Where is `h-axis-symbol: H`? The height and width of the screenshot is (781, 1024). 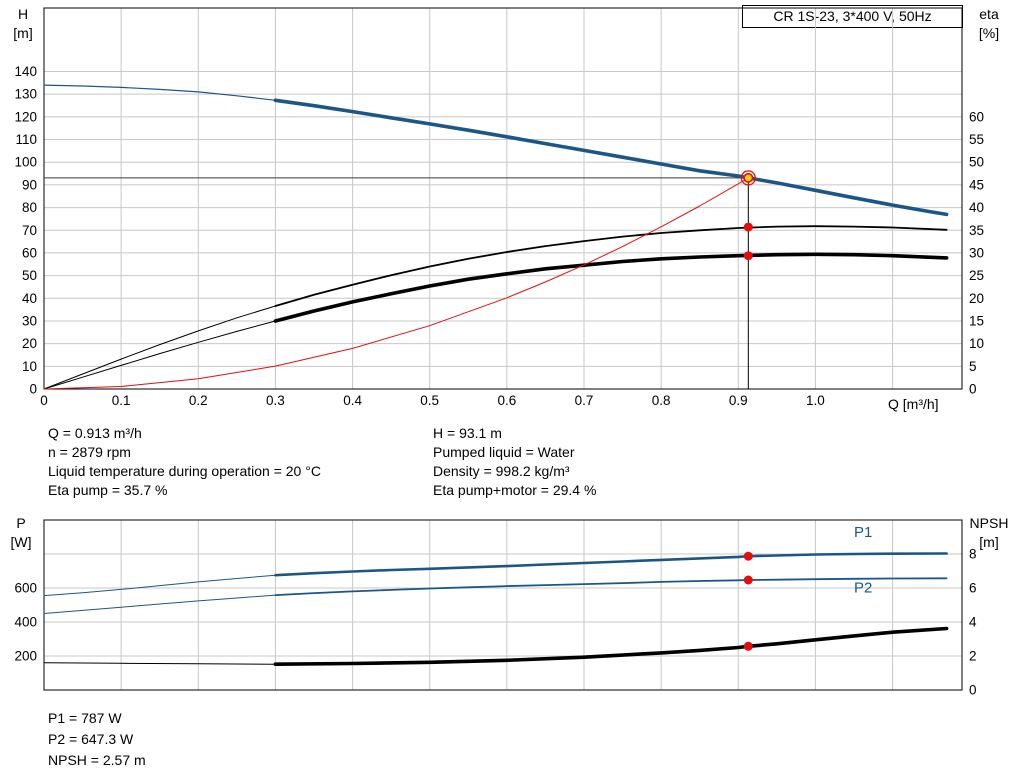 h-axis-symbol: H is located at coordinates (23, 14).